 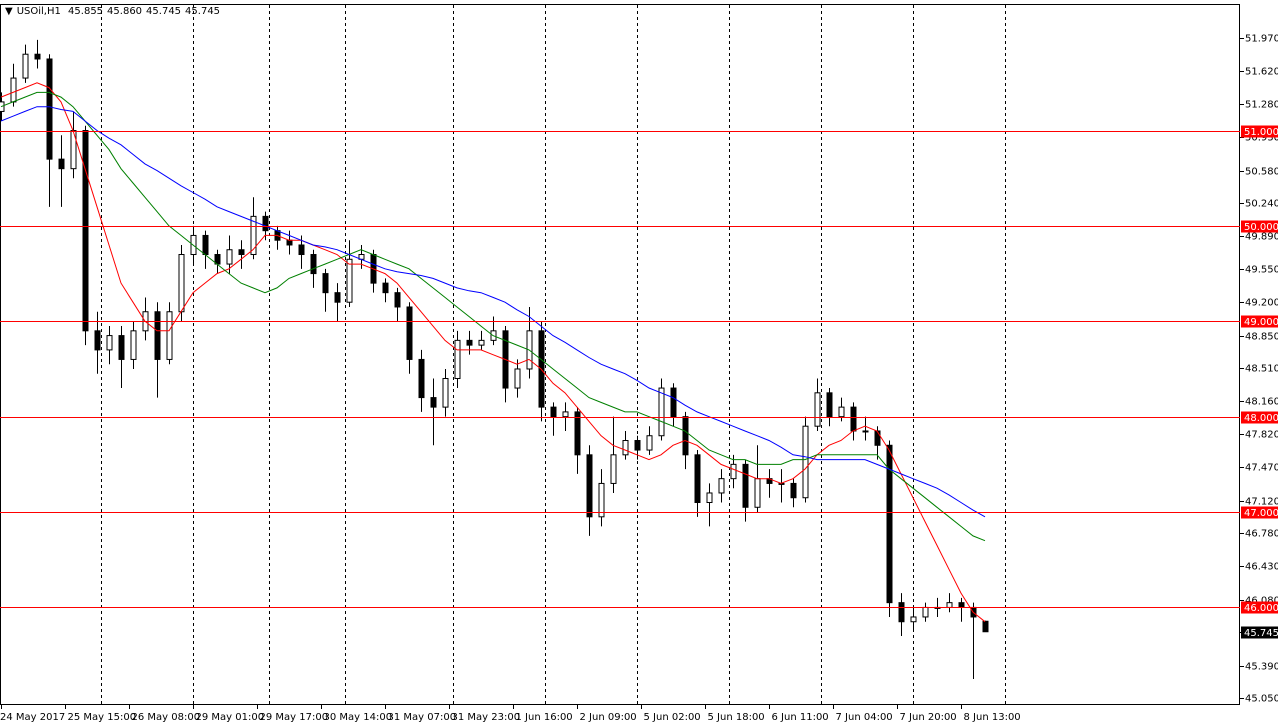 What do you see at coordinates (1261, 105) in the screenshot?
I see `y-tick-label: 51.280` at bounding box center [1261, 105].